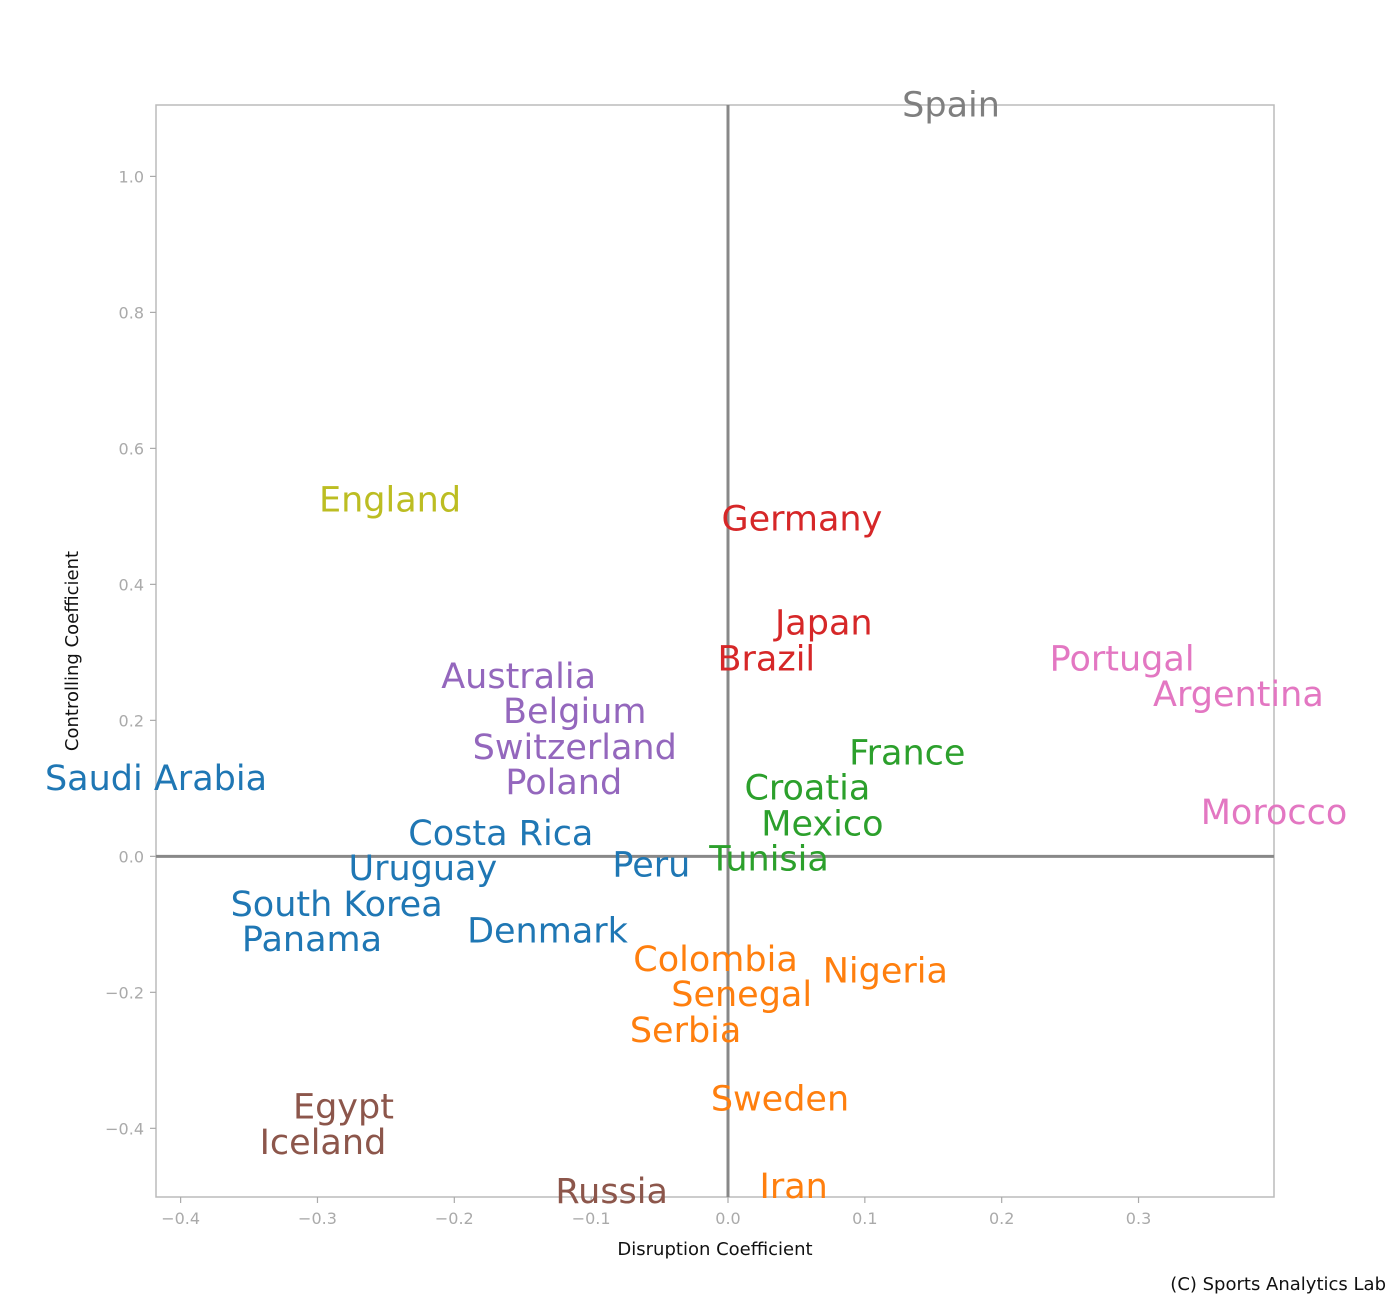 The width and height of the screenshot is (1400, 1307). What do you see at coordinates (591, 1218) in the screenshot?
I see `x-tick-label: −0.1` at bounding box center [591, 1218].